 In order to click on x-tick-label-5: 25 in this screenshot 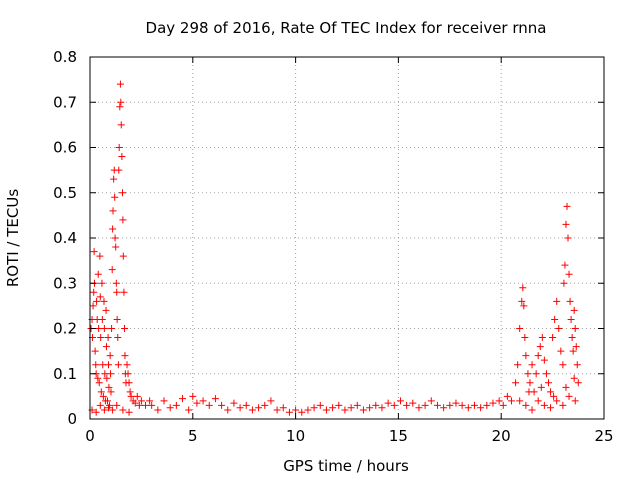, I will do `click(603, 436)`.